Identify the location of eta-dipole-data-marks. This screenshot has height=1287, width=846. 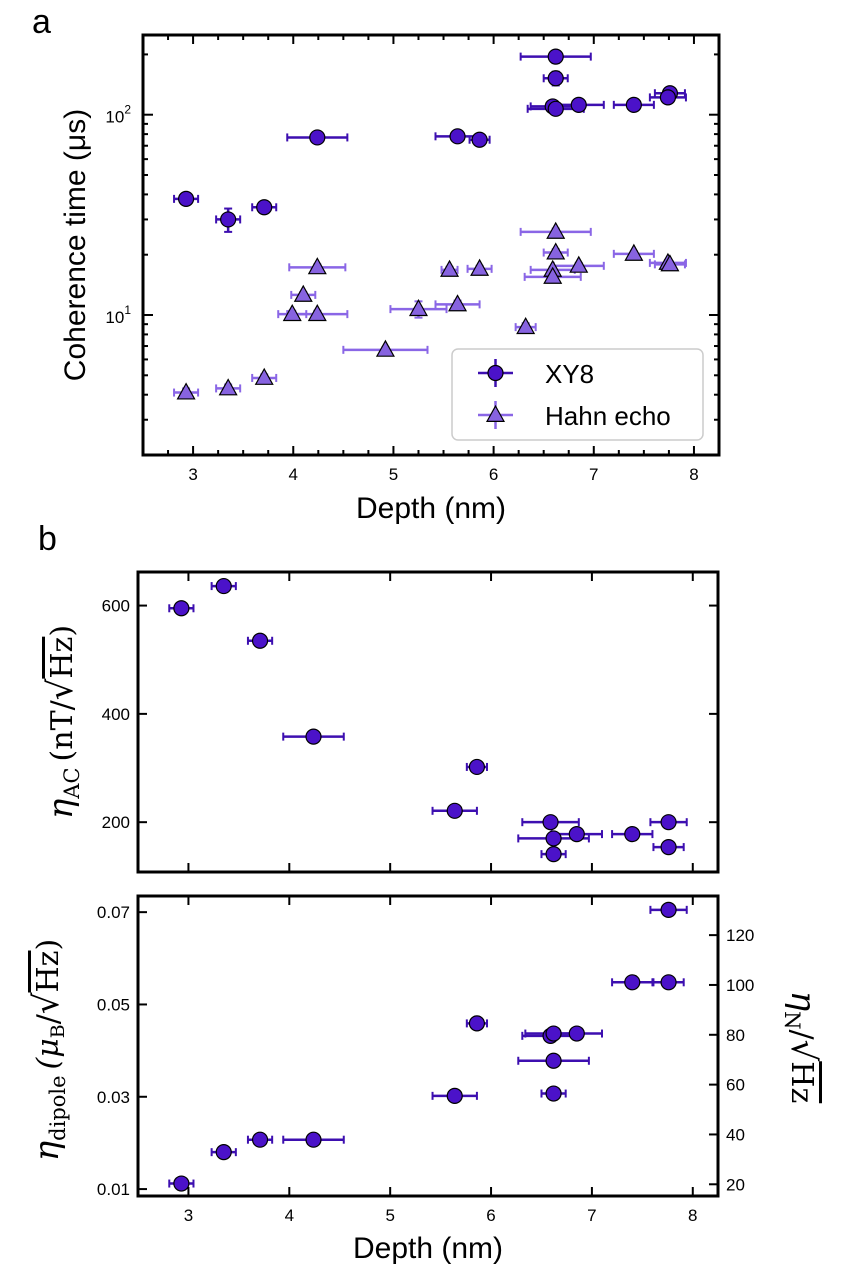
(428, 1046).